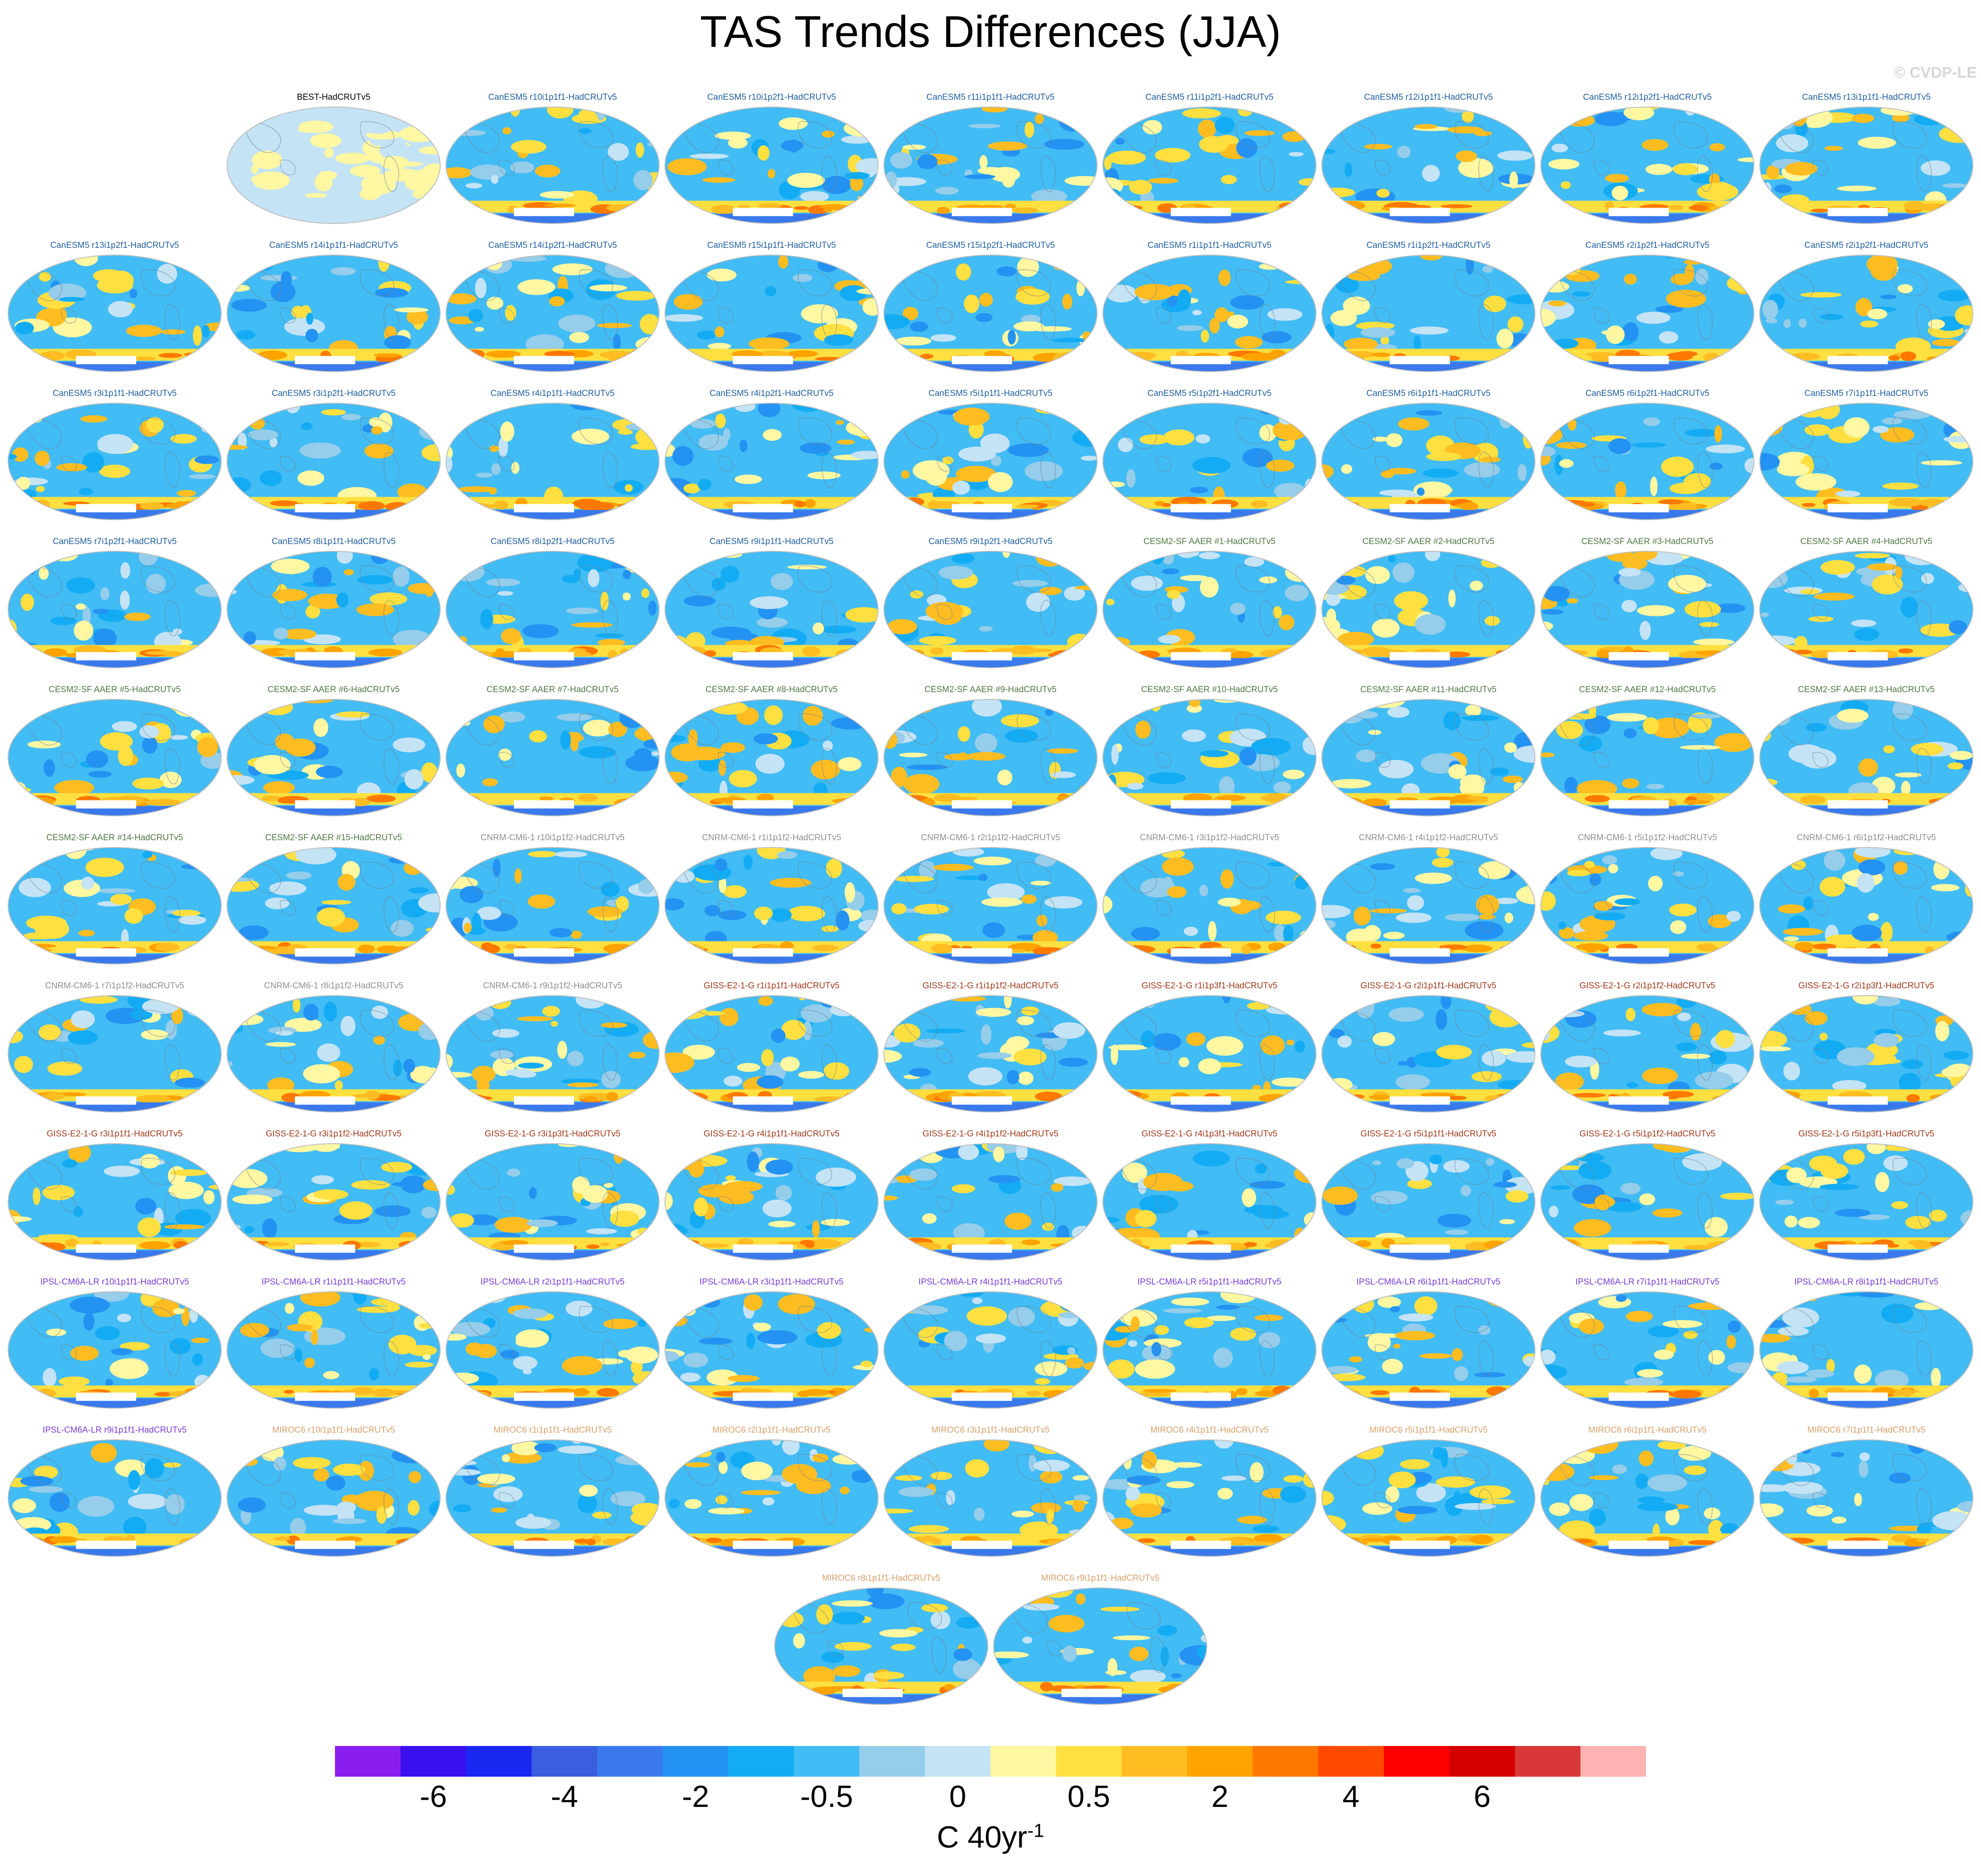 This screenshot has width=1981, height=1876. What do you see at coordinates (990, 838) in the screenshot?
I see `map-panel-title: CNRM-CM6-1 r2i1p1f2-HadCRUTv5` at bounding box center [990, 838].